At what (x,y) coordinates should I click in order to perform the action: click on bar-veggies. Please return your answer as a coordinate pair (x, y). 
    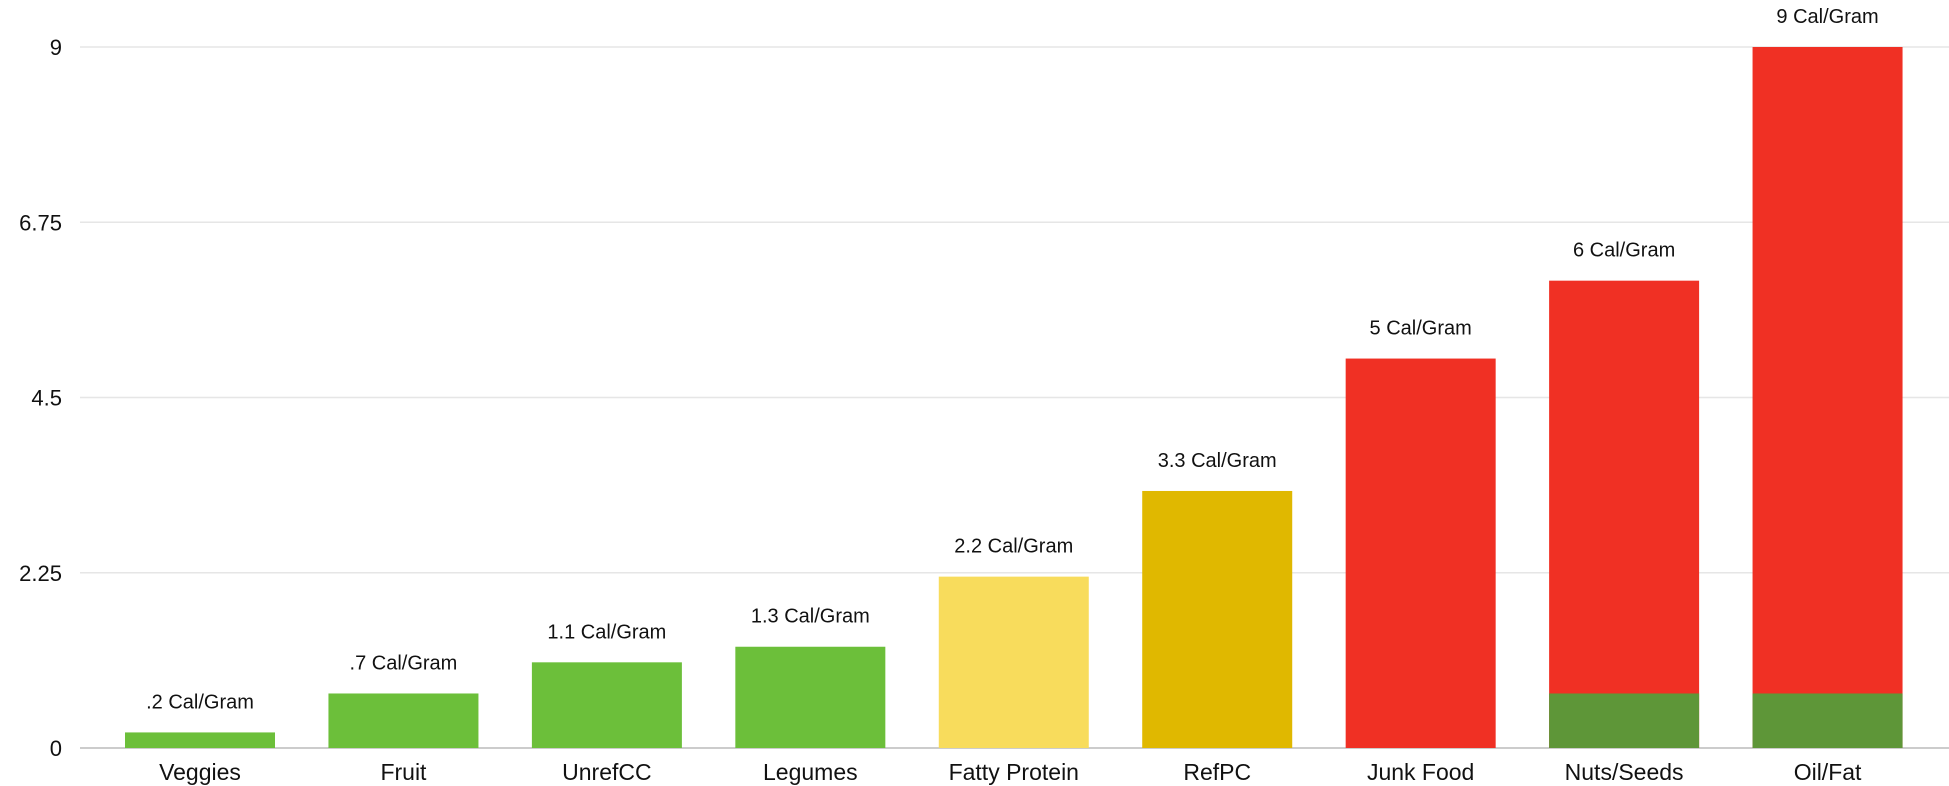
    Looking at the image, I should click on (200, 740).